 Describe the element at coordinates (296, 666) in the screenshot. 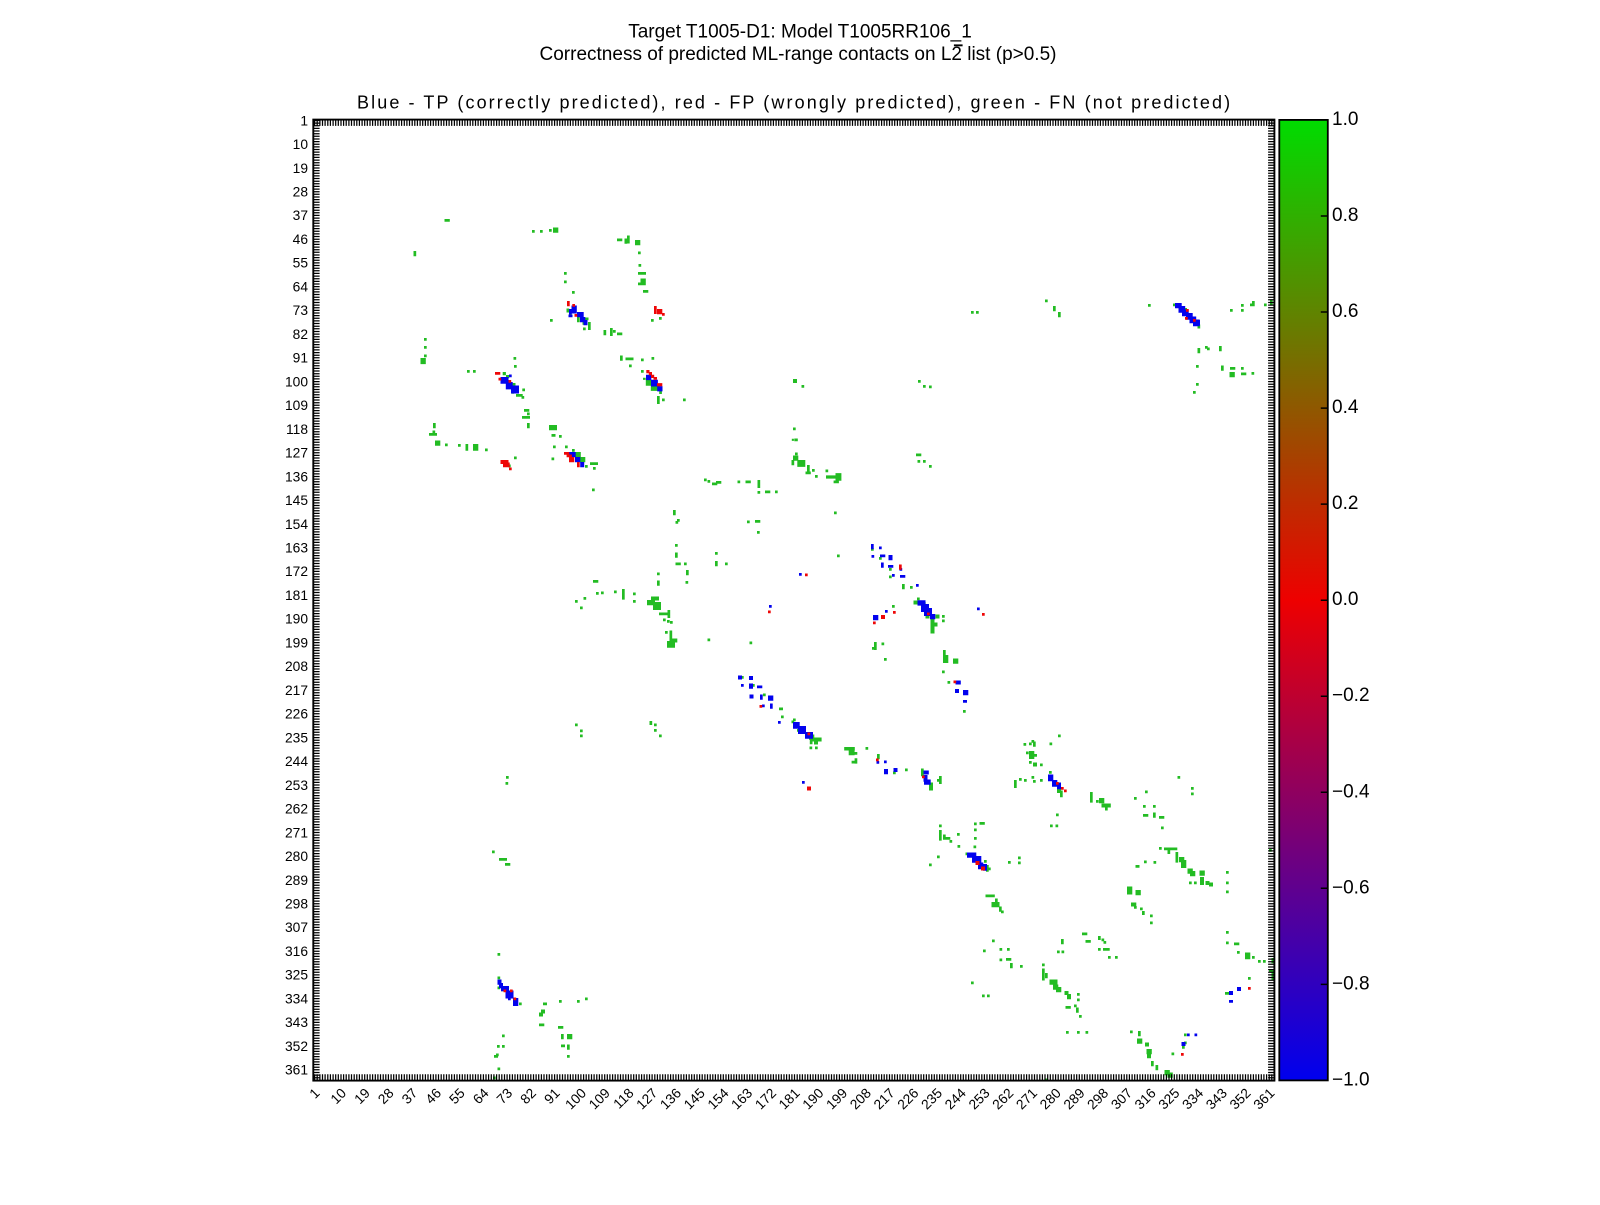

I see `svg-text: 208` at that location.